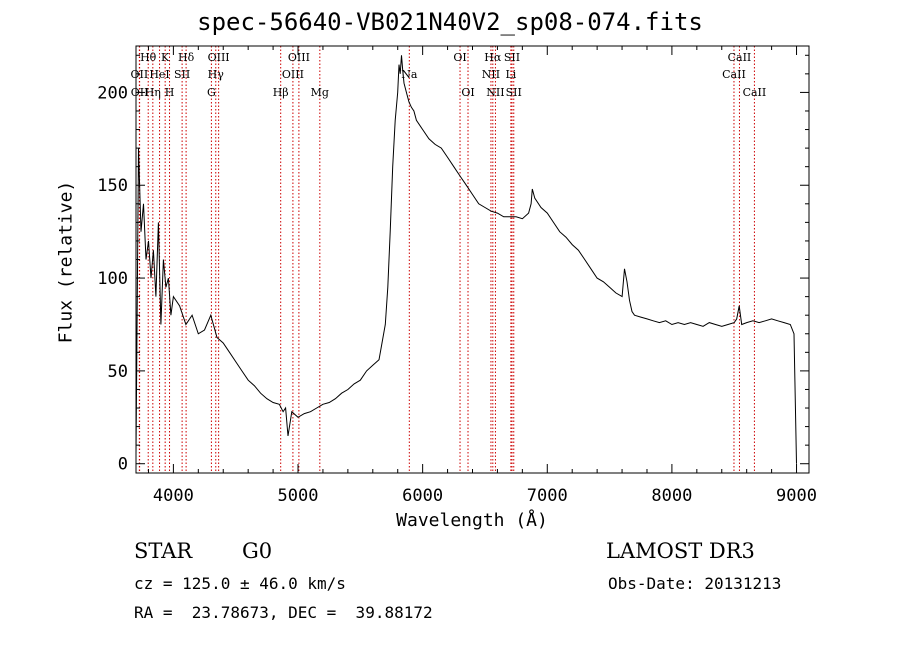 The height and width of the screenshot is (649, 900). I want to click on chart-title: spec-56640-VB021N40V2_sp08-074.fits, so click(450, 22).